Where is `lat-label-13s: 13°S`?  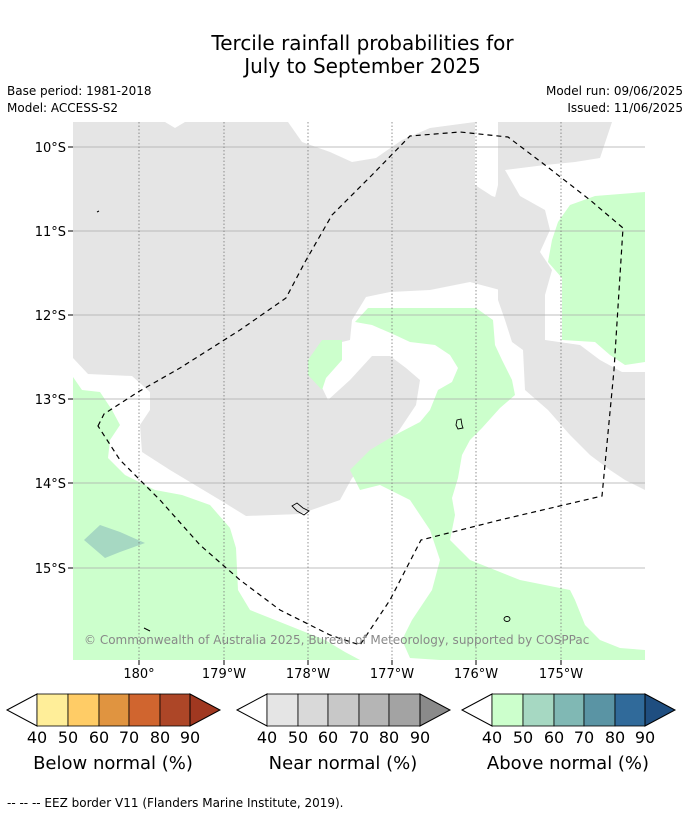 lat-label-13s: 13°S is located at coordinates (50, 400).